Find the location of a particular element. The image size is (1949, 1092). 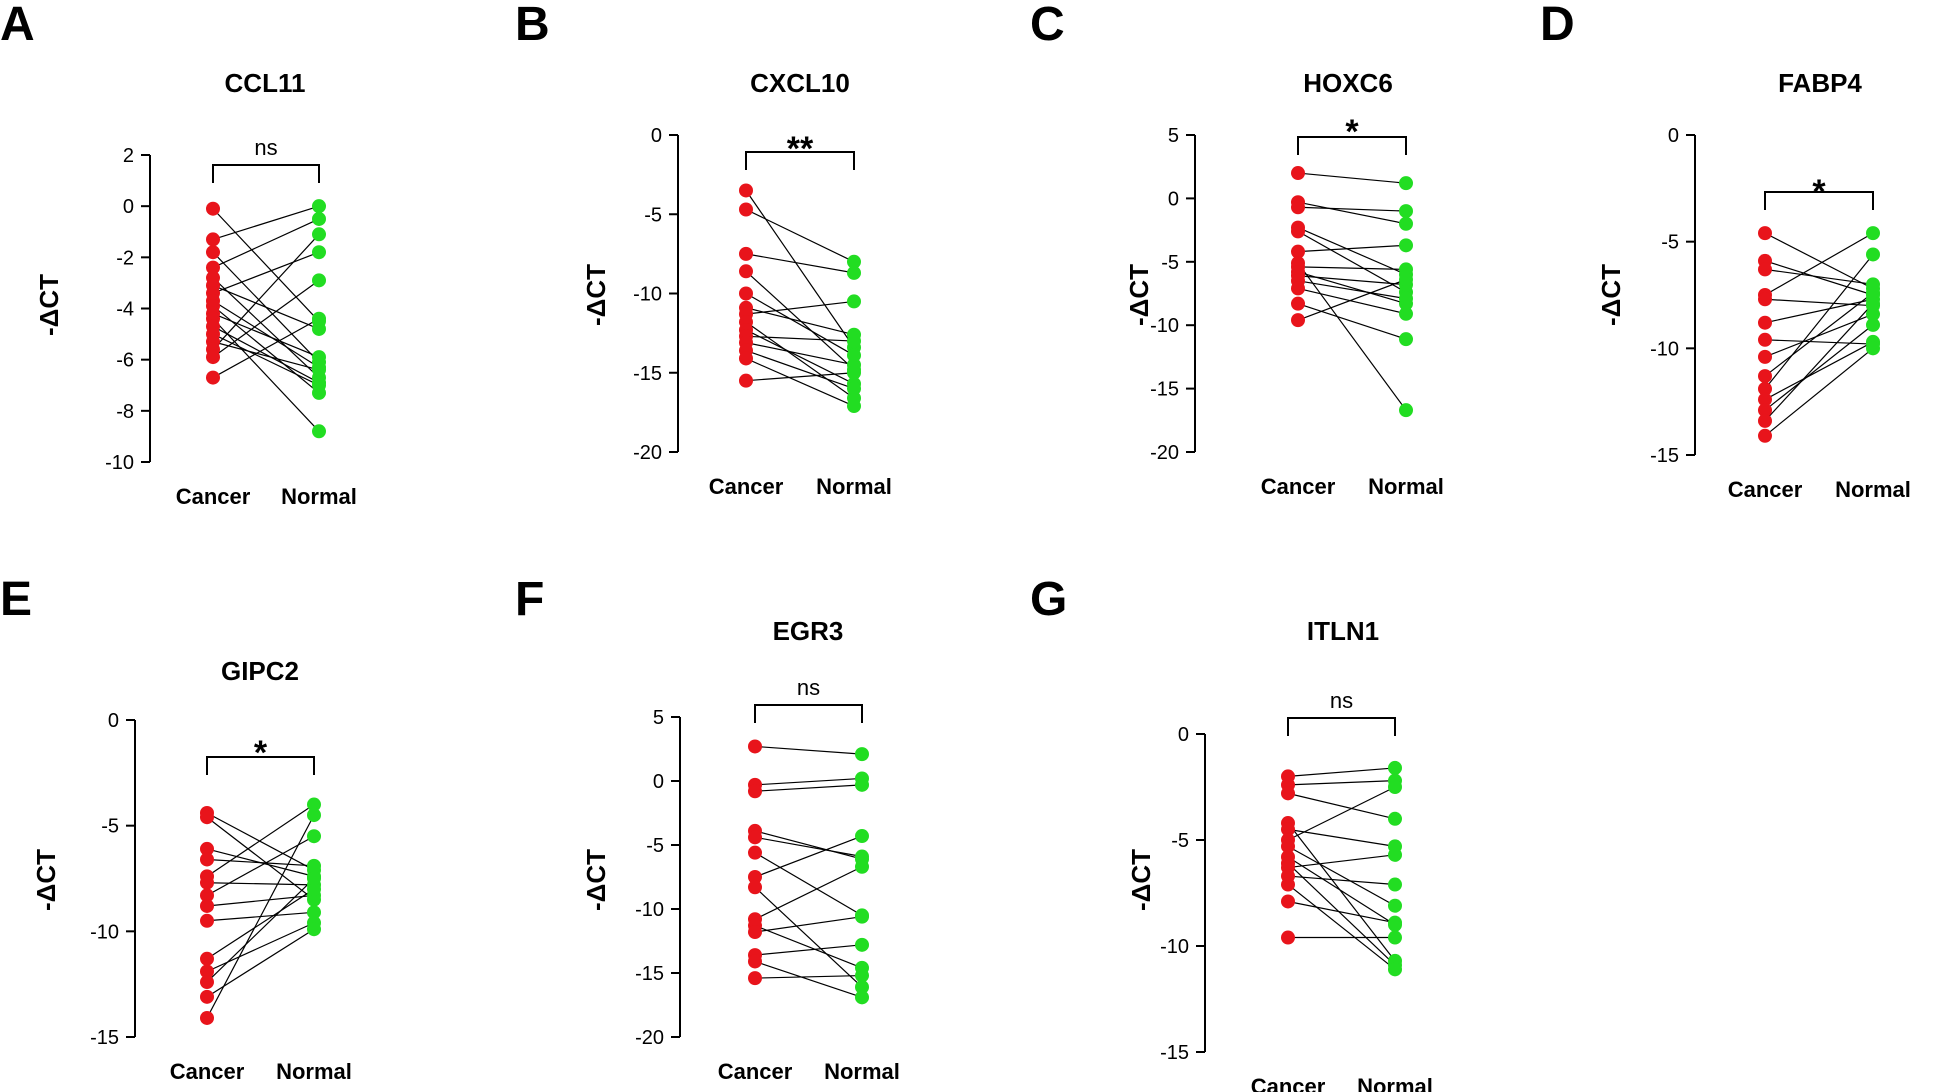

y-tick-label: 5 is located at coordinates (1173, 136).